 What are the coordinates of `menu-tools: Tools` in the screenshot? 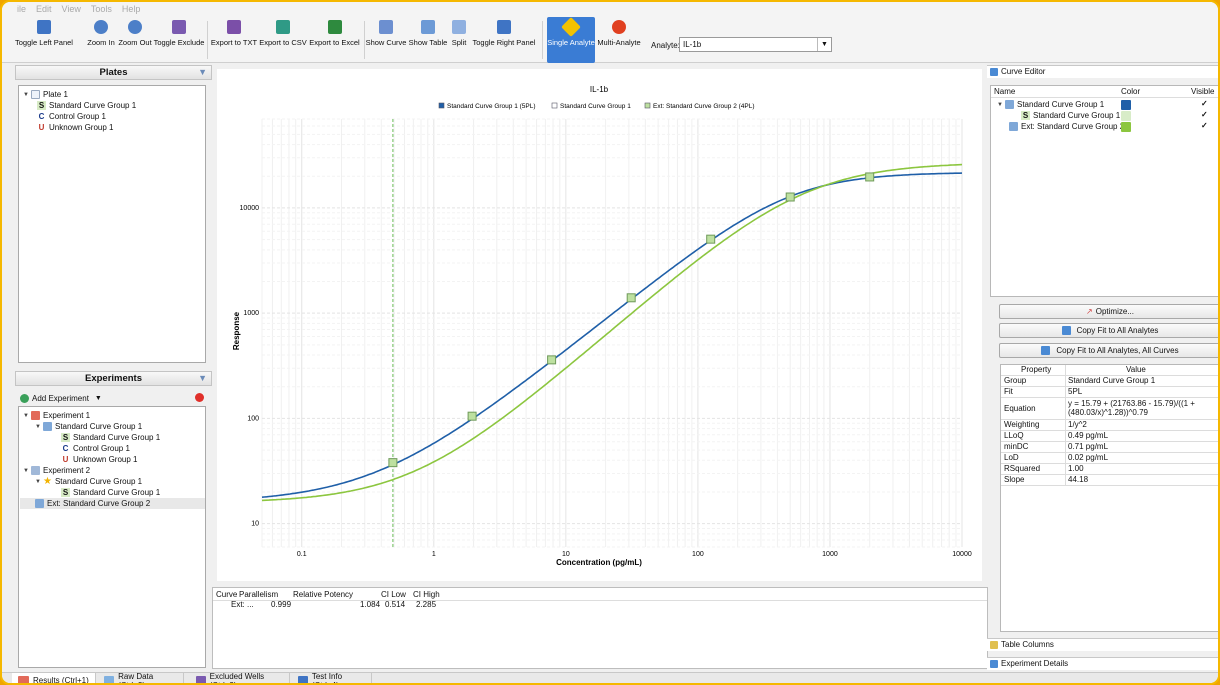 It's located at (101, 9).